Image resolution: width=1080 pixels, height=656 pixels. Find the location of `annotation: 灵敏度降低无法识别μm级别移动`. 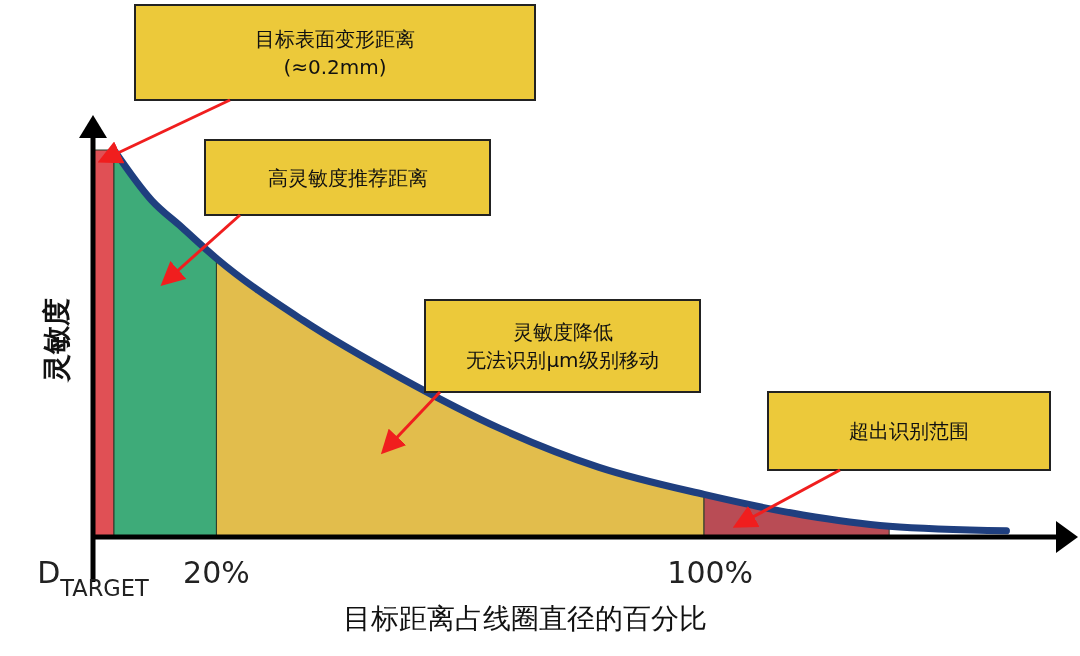

annotation: 灵敏度降低无法识别μm级别移动 is located at coordinates (562, 346).